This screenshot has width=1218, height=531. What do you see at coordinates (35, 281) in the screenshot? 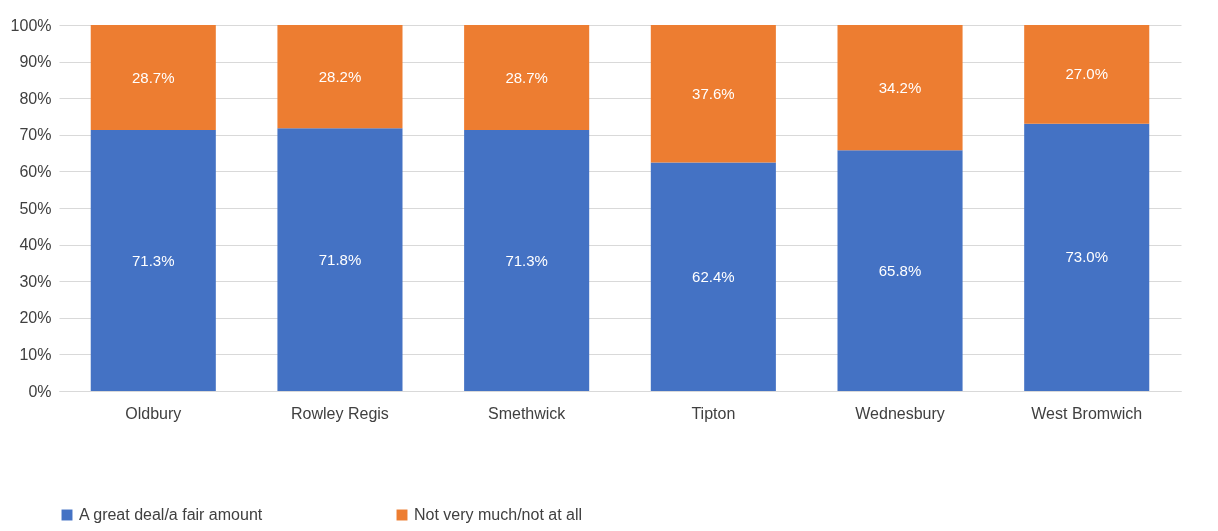
I see `y-tick-label: 30%` at bounding box center [35, 281].